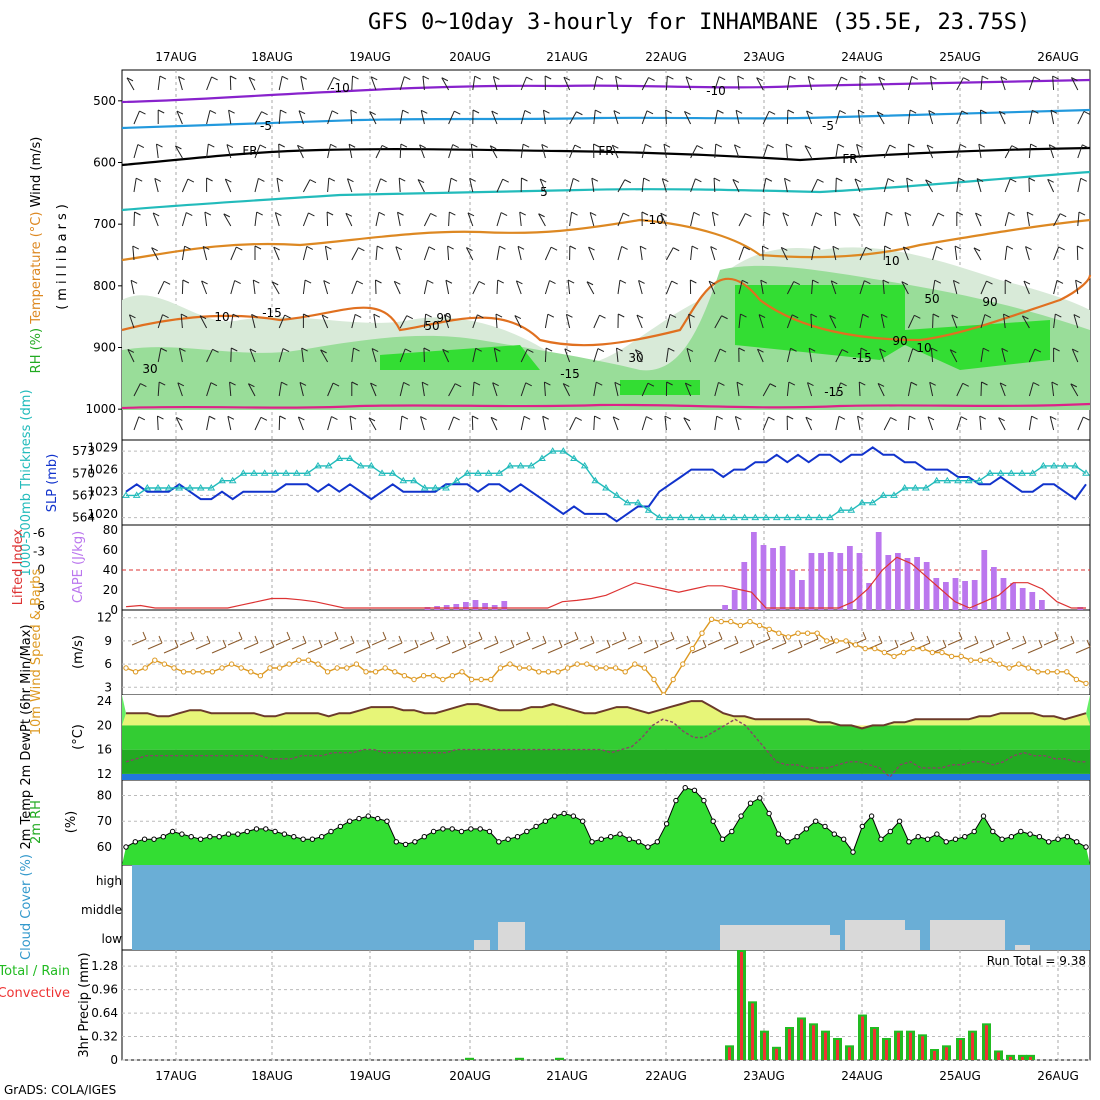 This screenshot has width=1100, height=1100. I want to click on precip-conv-bar, so click(825, 1046).